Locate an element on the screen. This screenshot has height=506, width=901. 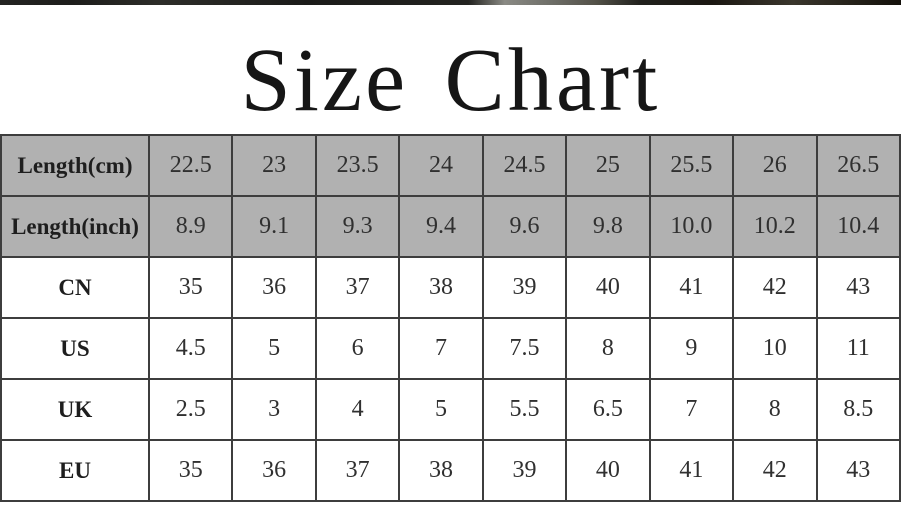
size-cell: 22.5 is located at coordinates (190, 165).